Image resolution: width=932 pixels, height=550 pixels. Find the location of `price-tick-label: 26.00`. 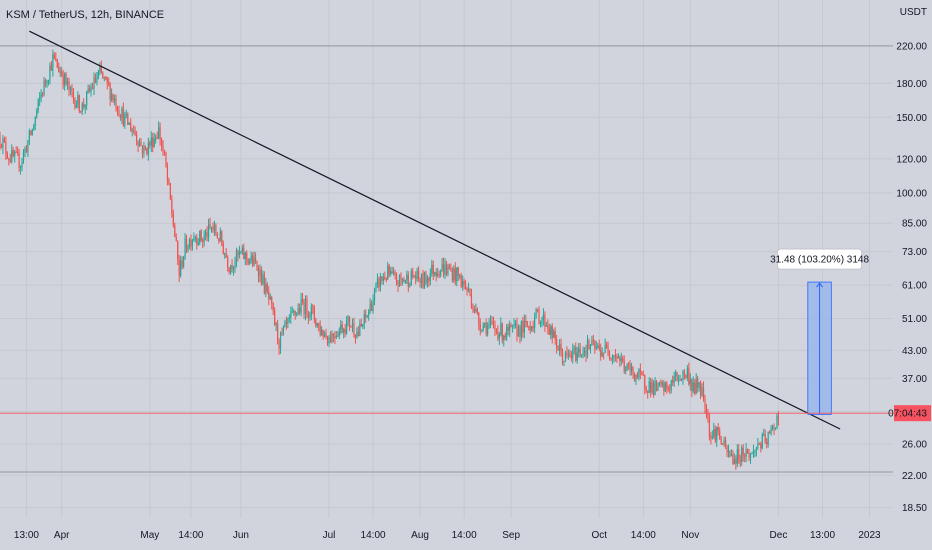

price-tick-label: 26.00 is located at coordinates (914, 445).